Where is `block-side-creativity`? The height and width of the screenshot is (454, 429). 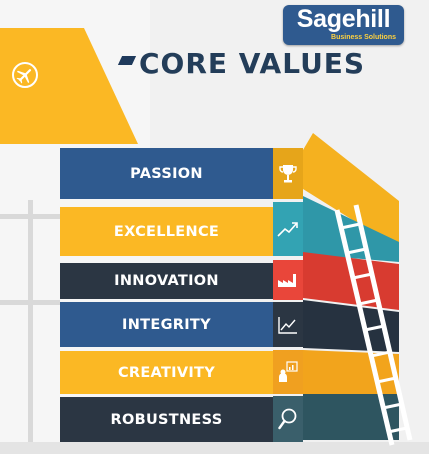 block-side-creativity is located at coordinates (351, 373).